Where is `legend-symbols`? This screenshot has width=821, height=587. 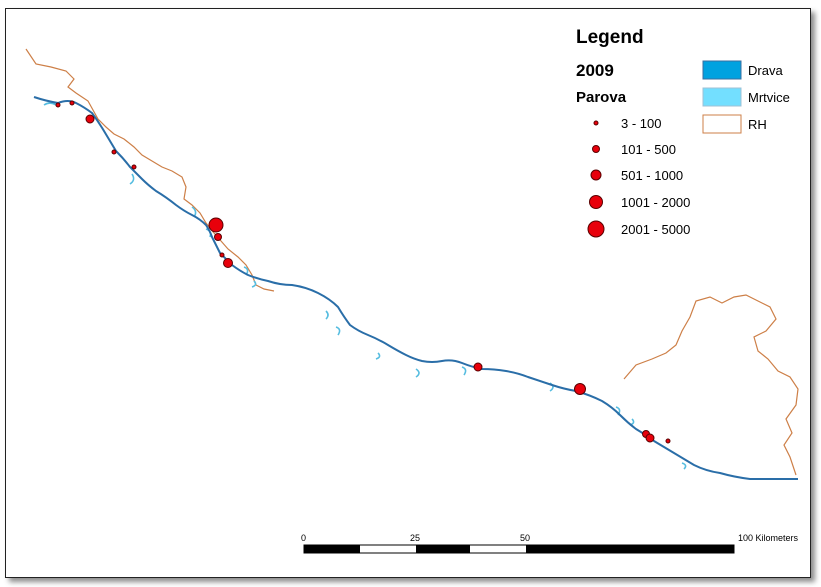 legend-symbols is located at coordinates (596, 179).